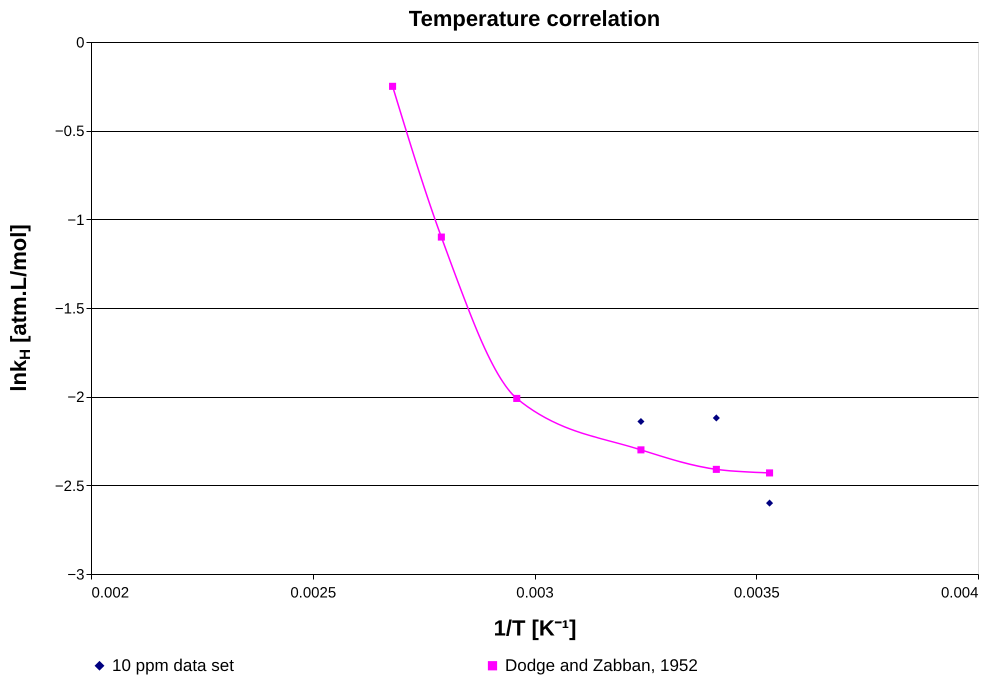  I want to click on x-tick-label: 0.004, so click(959, 593).